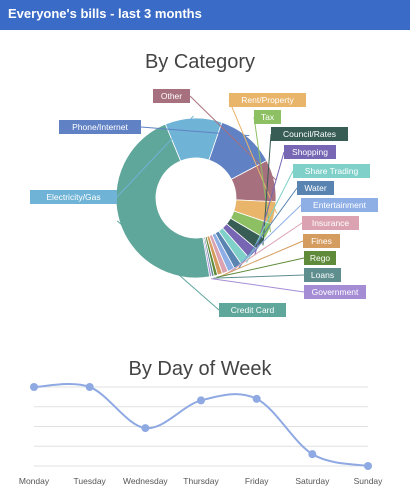 The image size is (410, 500). What do you see at coordinates (257, 481) in the screenshot?
I see `tick-friday: Friday` at bounding box center [257, 481].